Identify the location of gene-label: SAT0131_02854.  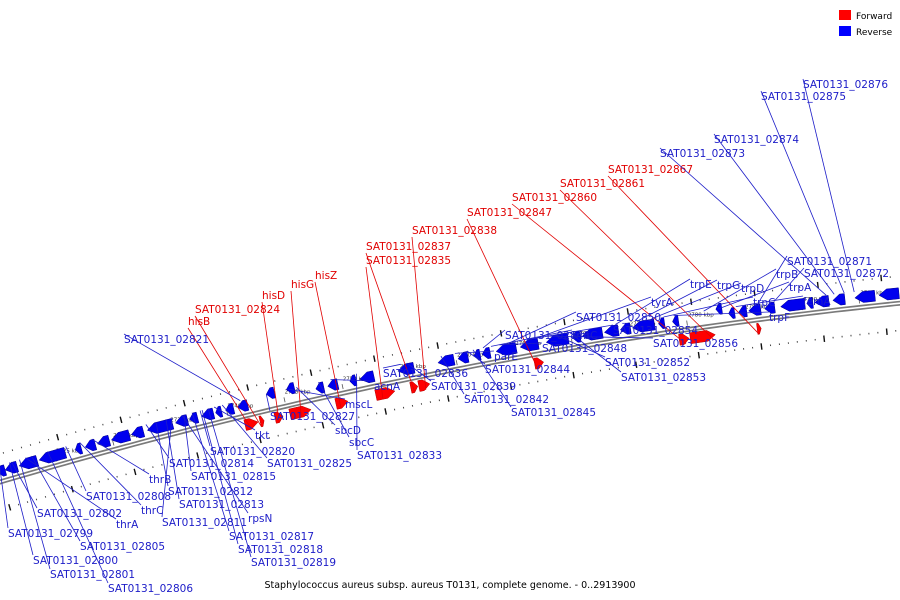
(655, 331).